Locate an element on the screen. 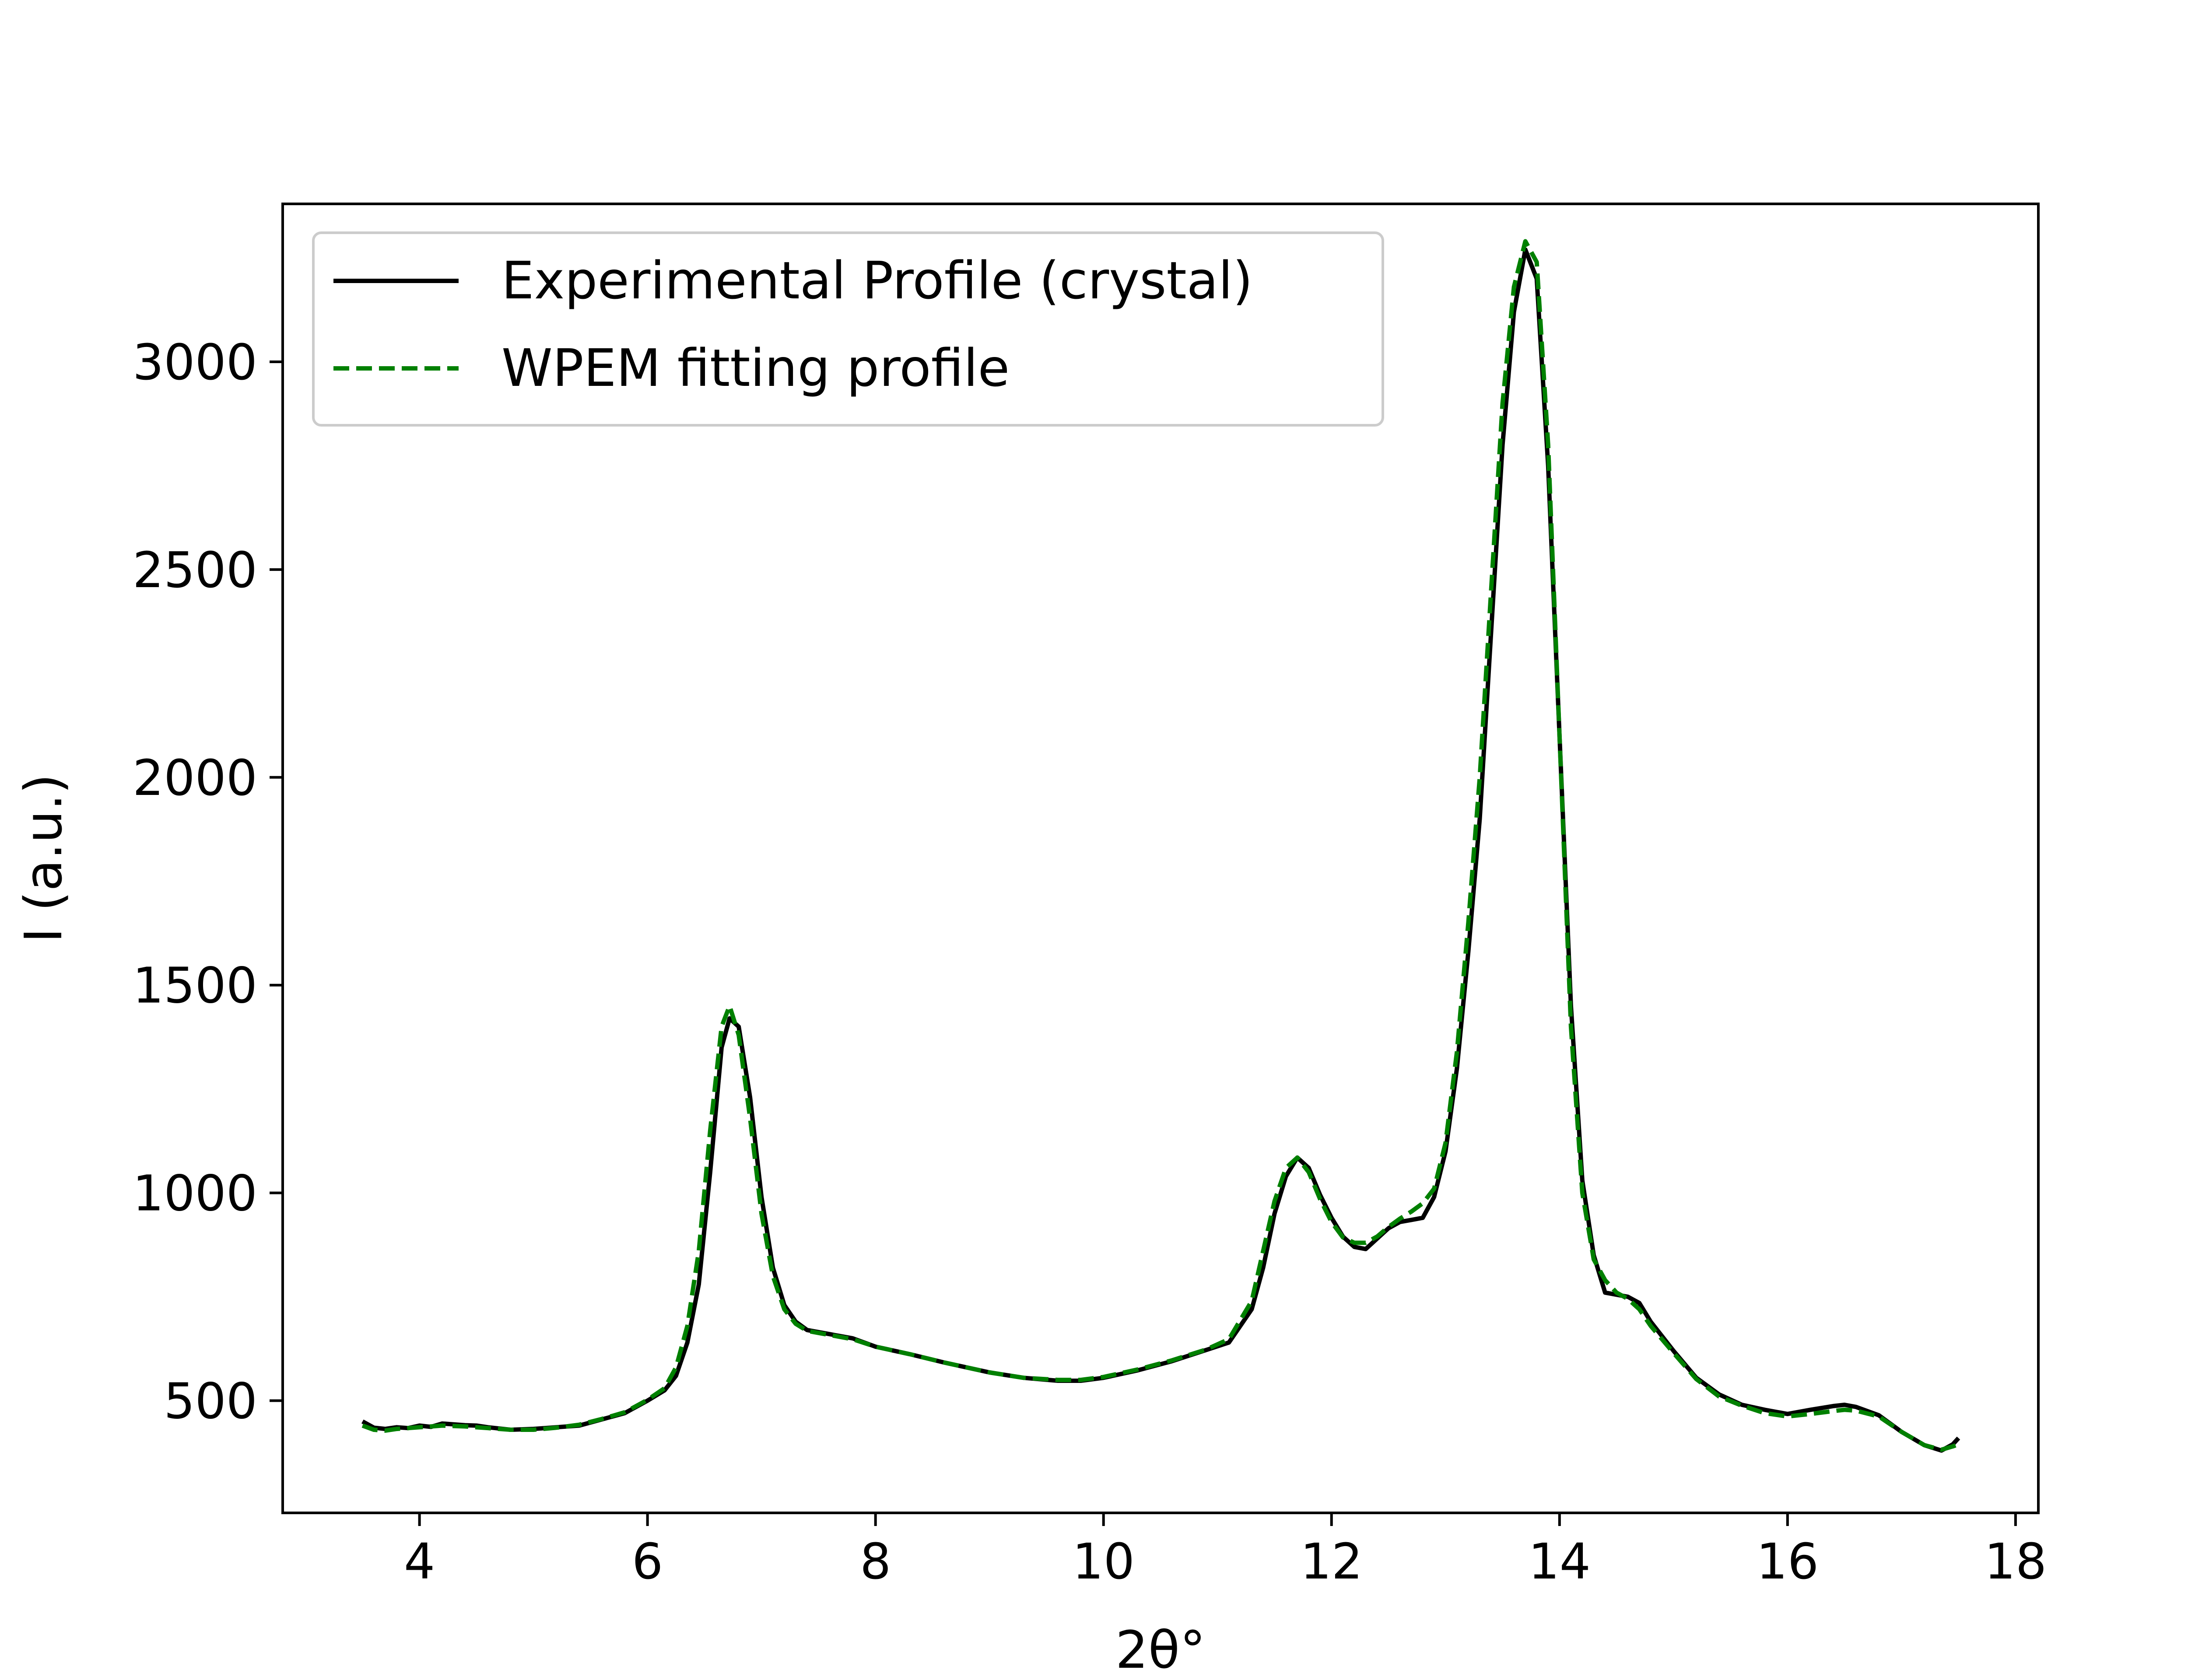 This screenshot has height=1680, width=2188. legend-label-experimental: Experimental Profile (crystal) is located at coordinates (877, 280).